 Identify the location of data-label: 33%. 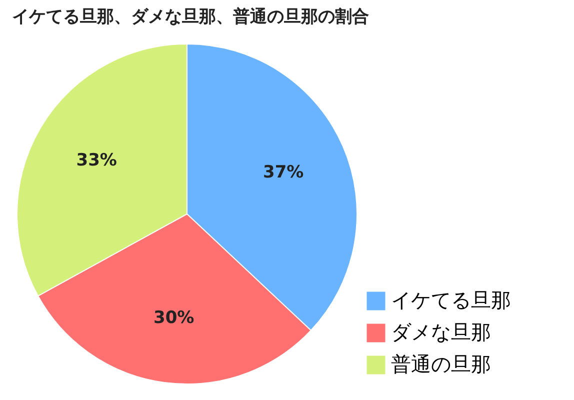
(96, 160).